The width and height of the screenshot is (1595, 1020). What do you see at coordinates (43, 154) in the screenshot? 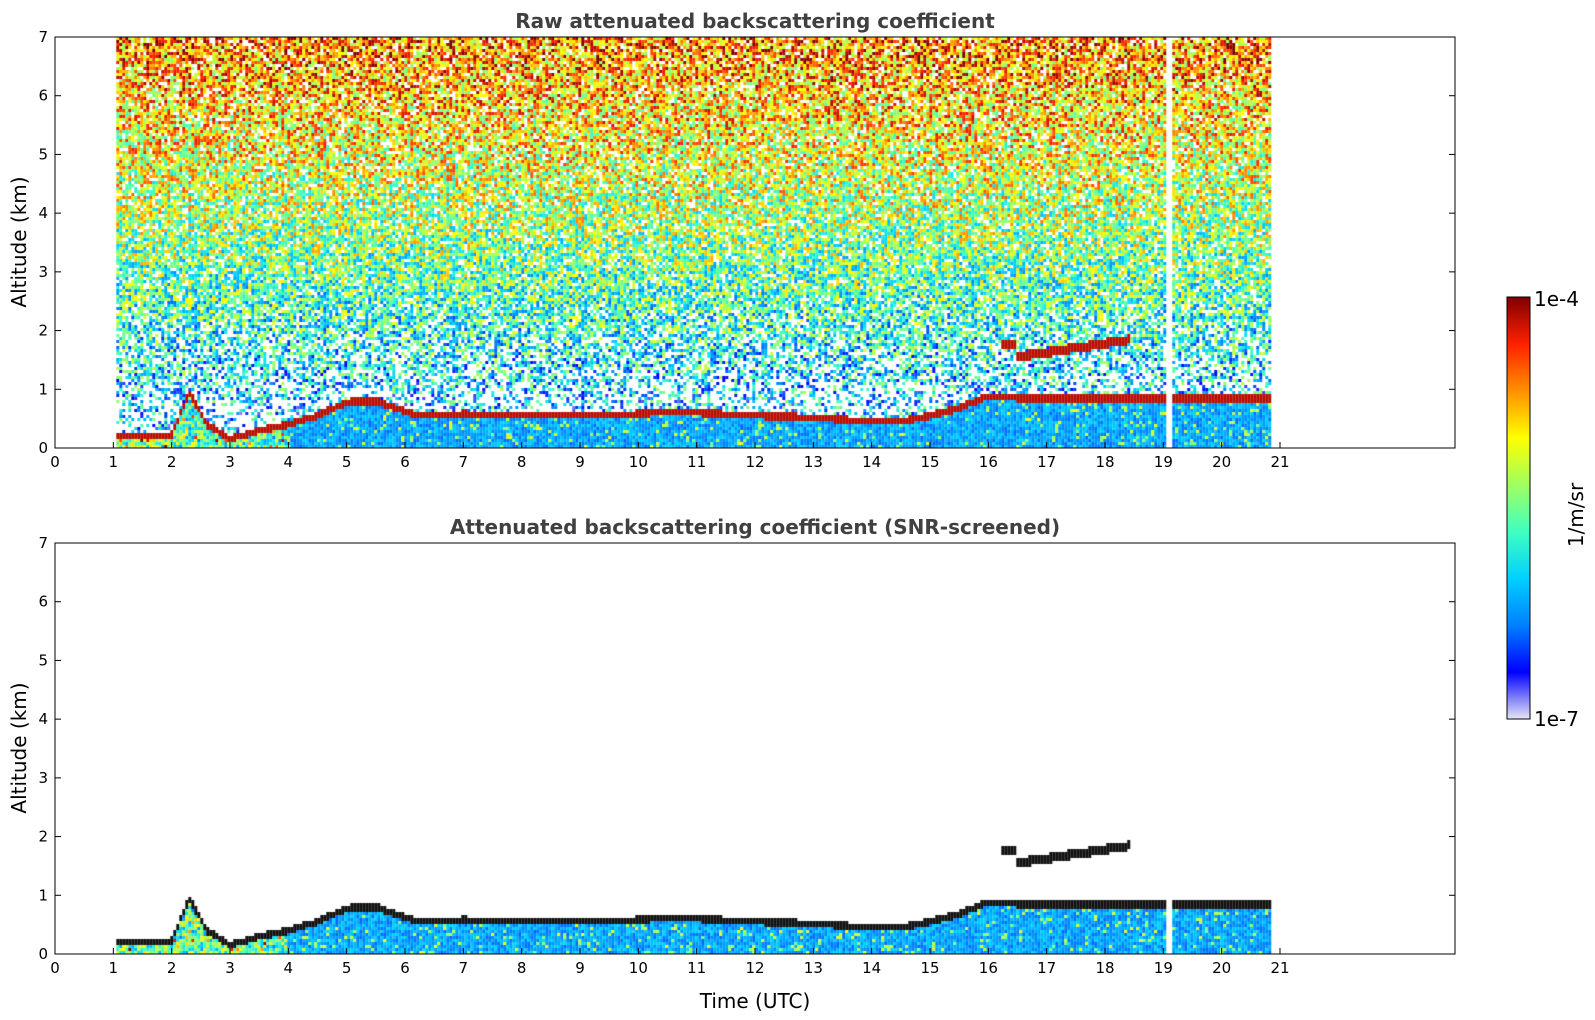
I see `raw-y-tick-label: 5` at bounding box center [43, 154].